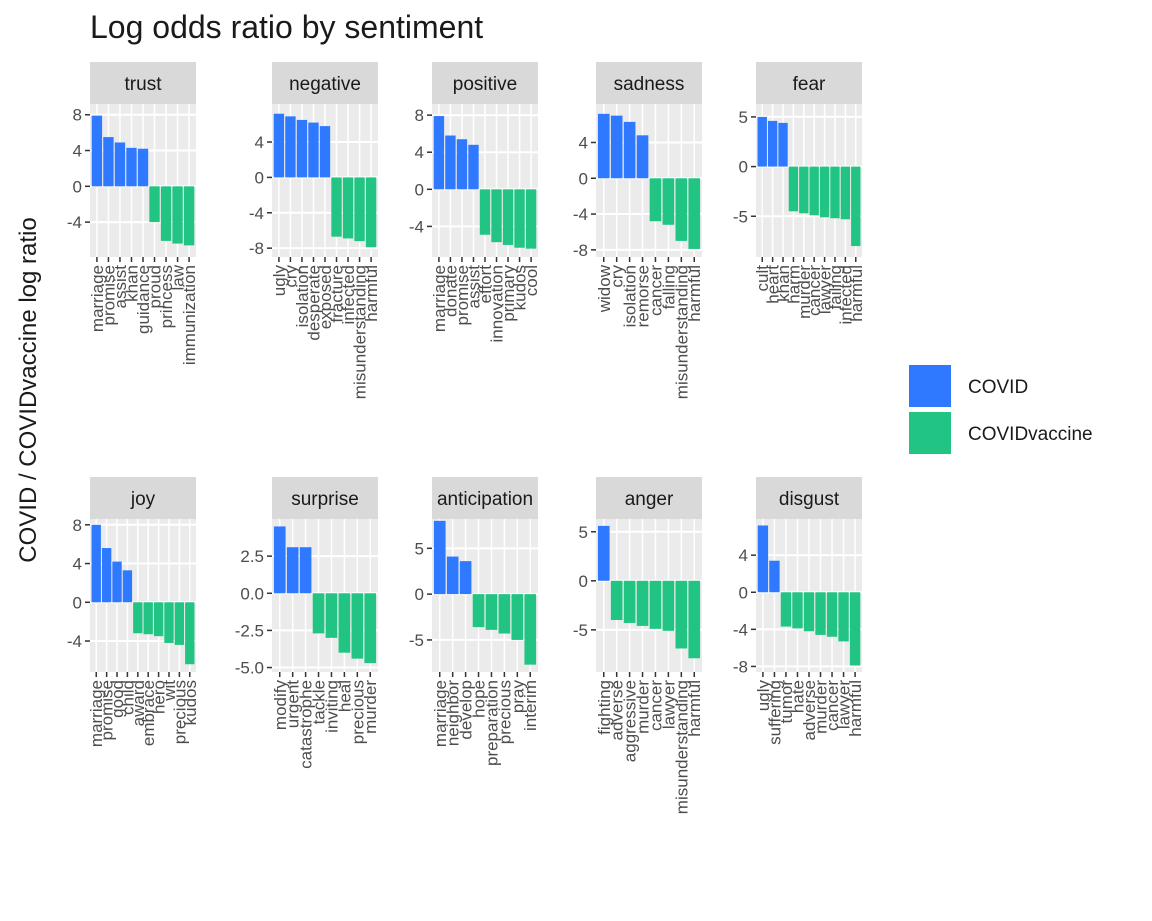 The height and width of the screenshot is (921, 1152). What do you see at coordinates (325, 297) in the screenshot?
I see `x-tick-label: exposed` at bounding box center [325, 297].